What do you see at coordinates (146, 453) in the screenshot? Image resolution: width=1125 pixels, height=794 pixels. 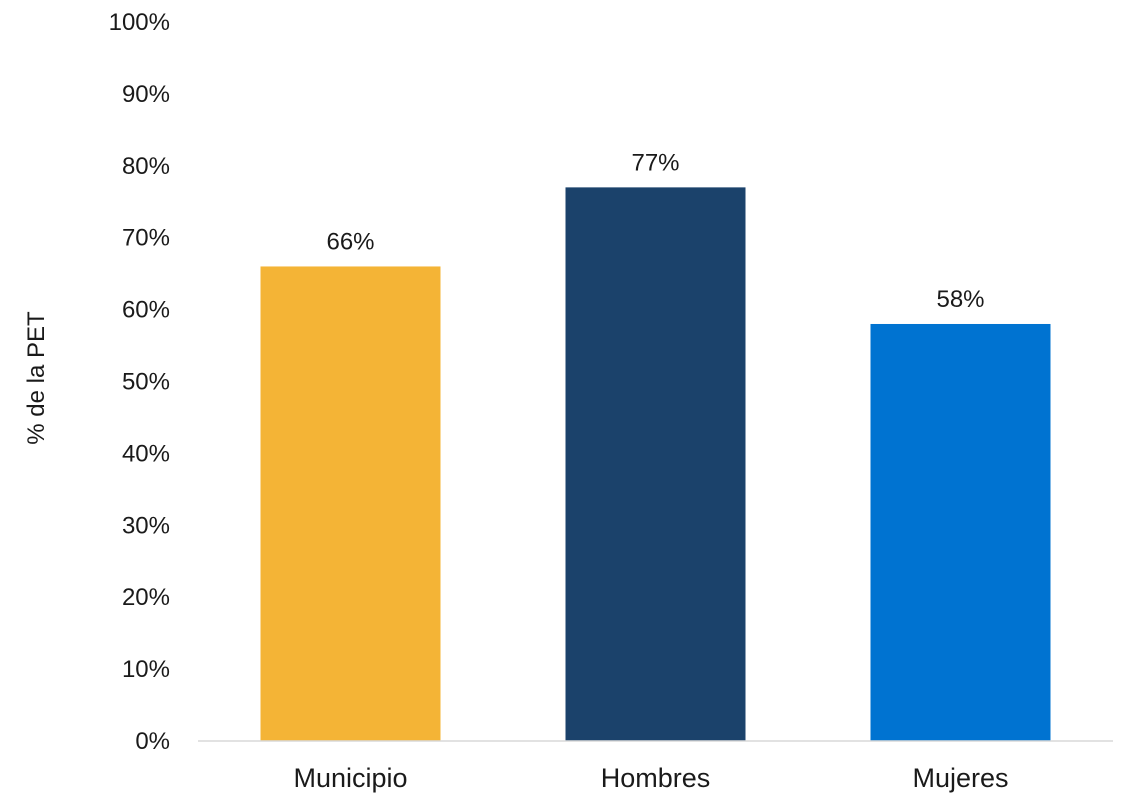 I see `y-tick-label: 40%` at bounding box center [146, 453].